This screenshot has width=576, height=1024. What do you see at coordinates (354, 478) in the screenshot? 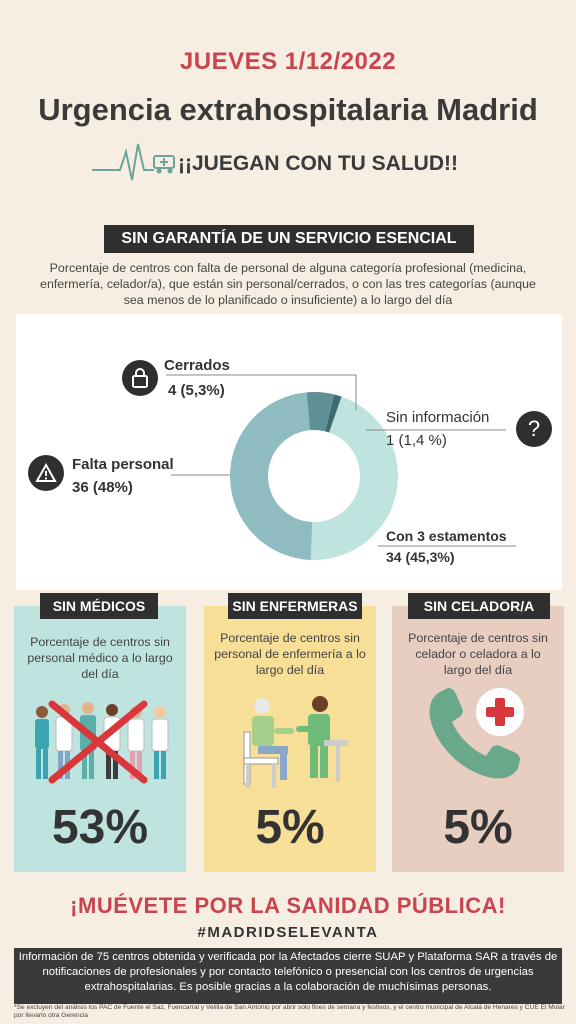
I see `donut-slice-con-3-estamentos` at bounding box center [354, 478].